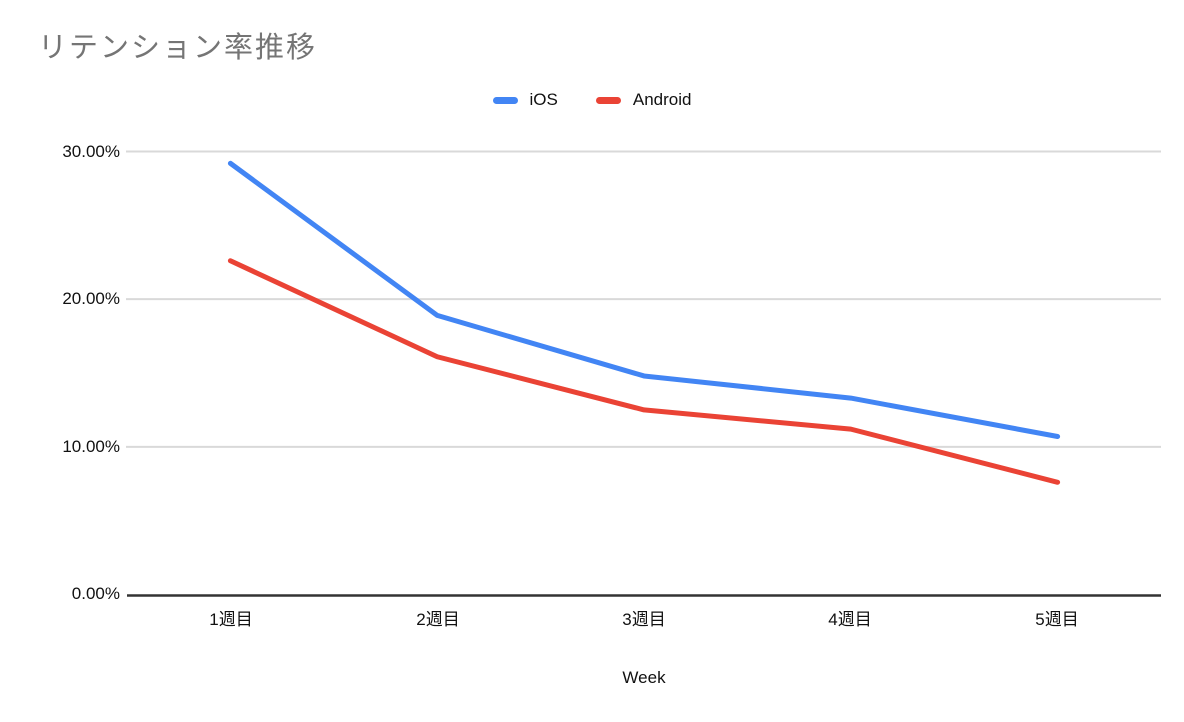 The height and width of the screenshot is (722, 1184). Describe the element at coordinates (592, 100) in the screenshot. I see `legend: iOS Android` at that location.